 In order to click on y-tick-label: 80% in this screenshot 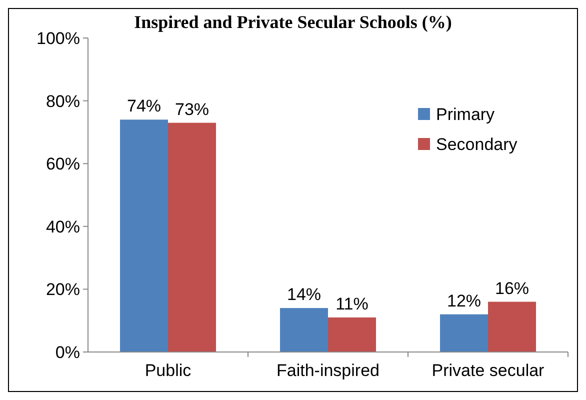, I will do `click(63, 101)`.